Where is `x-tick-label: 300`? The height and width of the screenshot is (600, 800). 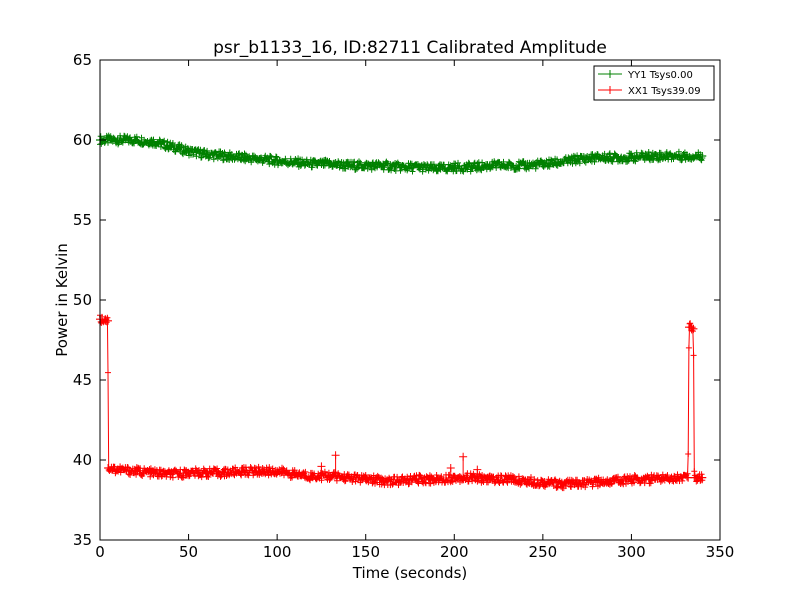 x-tick-label: 300 is located at coordinates (631, 552).